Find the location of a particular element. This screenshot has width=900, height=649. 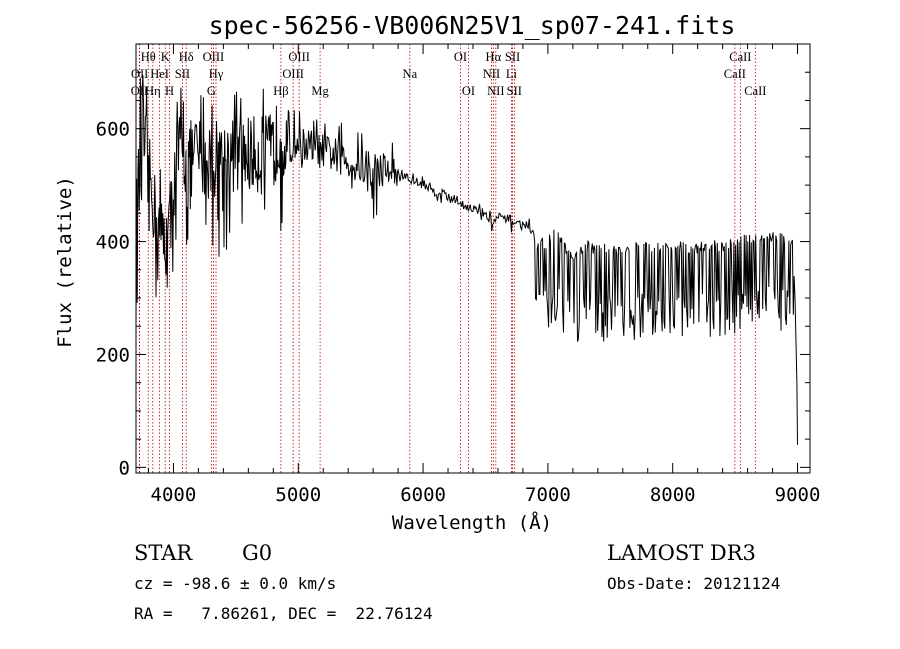

x-tick-label: 6000 is located at coordinates (423, 495).